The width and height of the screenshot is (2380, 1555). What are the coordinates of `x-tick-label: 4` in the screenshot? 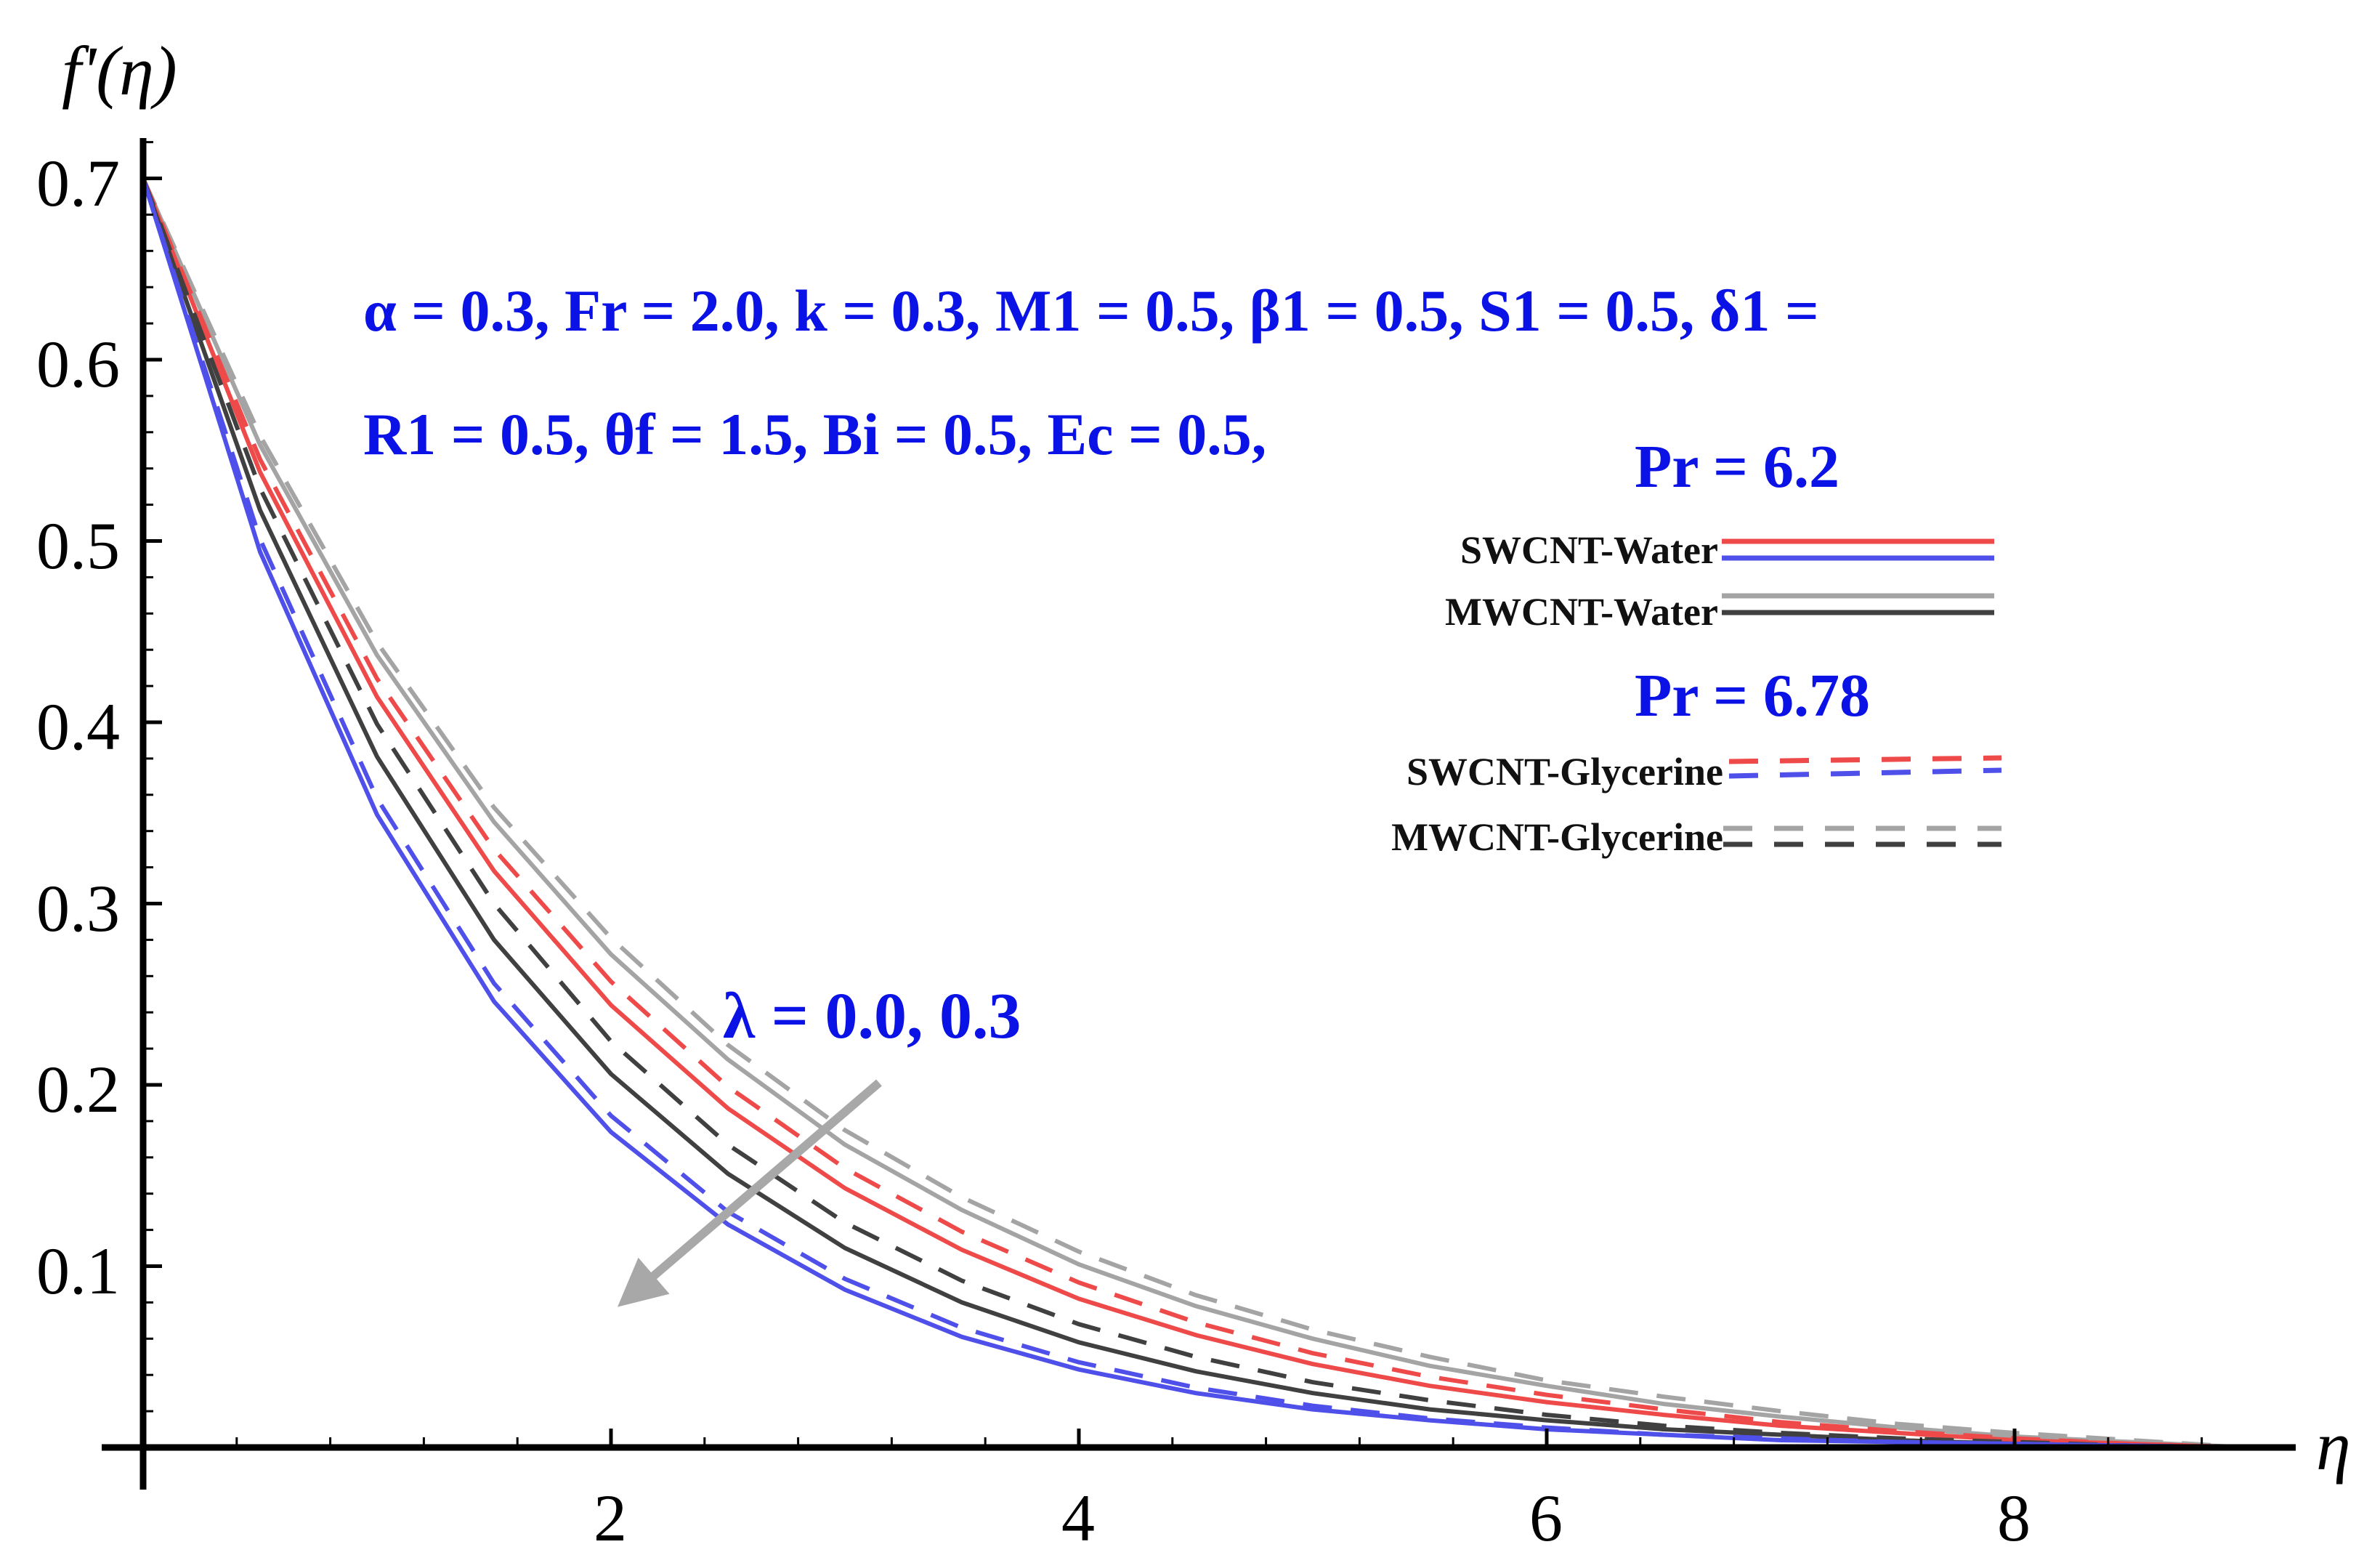 It's located at (1078, 1518).